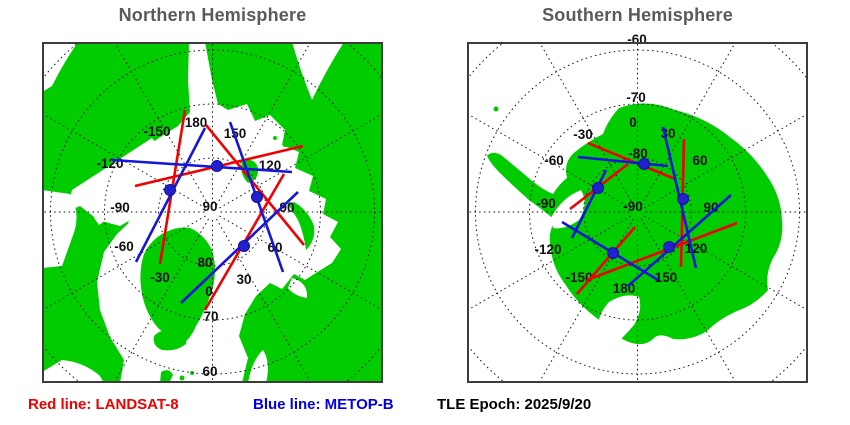 Image resolution: width=850 pixels, height=425 pixels. What do you see at coordinates (514, 404) in the screenshot?
I see `tle-epoch-label: TLE Epoch: 2025/9/20` at bounding box center [514, 404].